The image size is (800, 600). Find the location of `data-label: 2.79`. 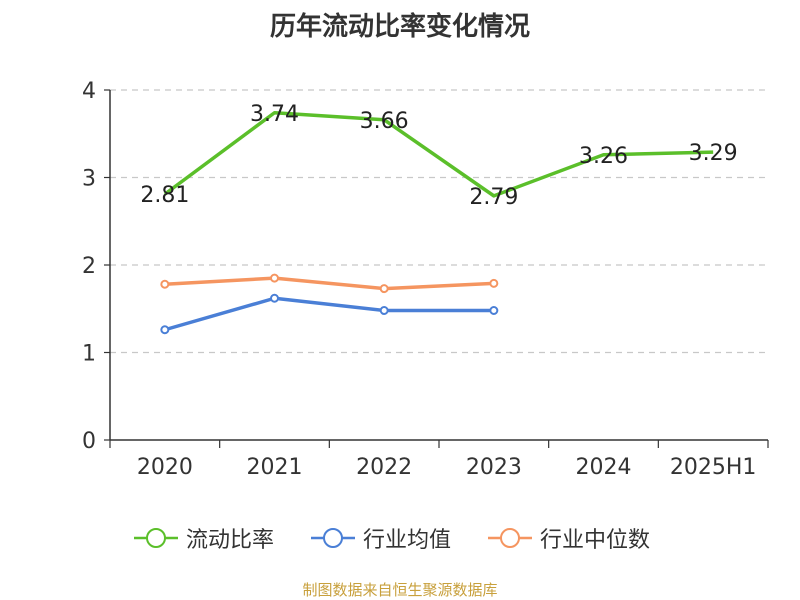

data-label: 2.79 is located at coordinates (493, 197).